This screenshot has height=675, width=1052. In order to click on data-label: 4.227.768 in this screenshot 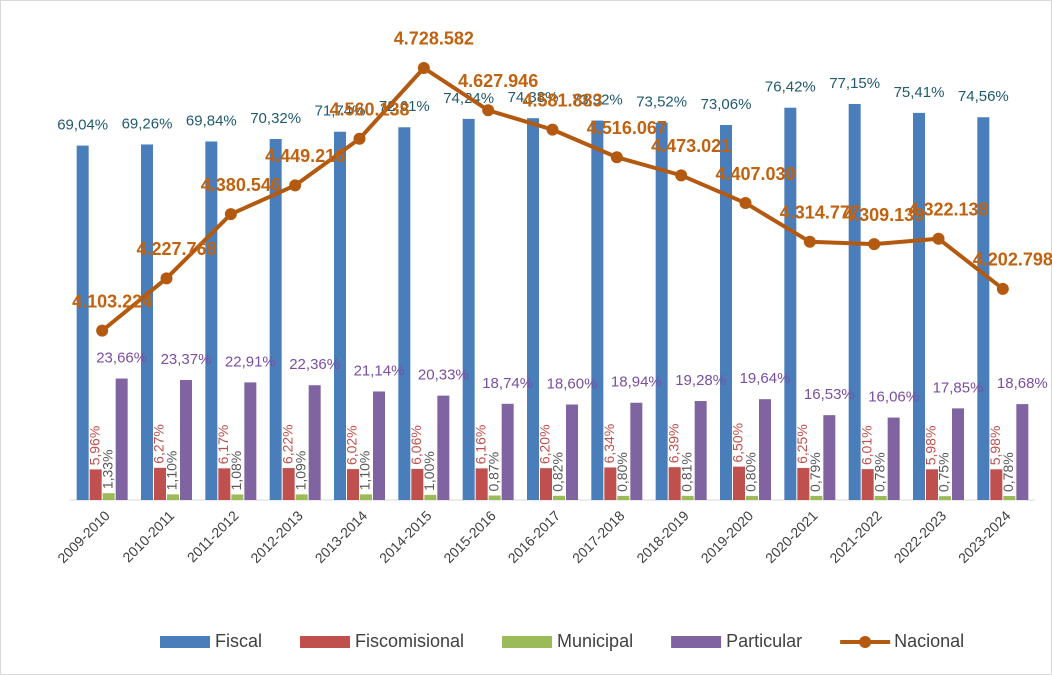, I will do `click(176, 249)`.